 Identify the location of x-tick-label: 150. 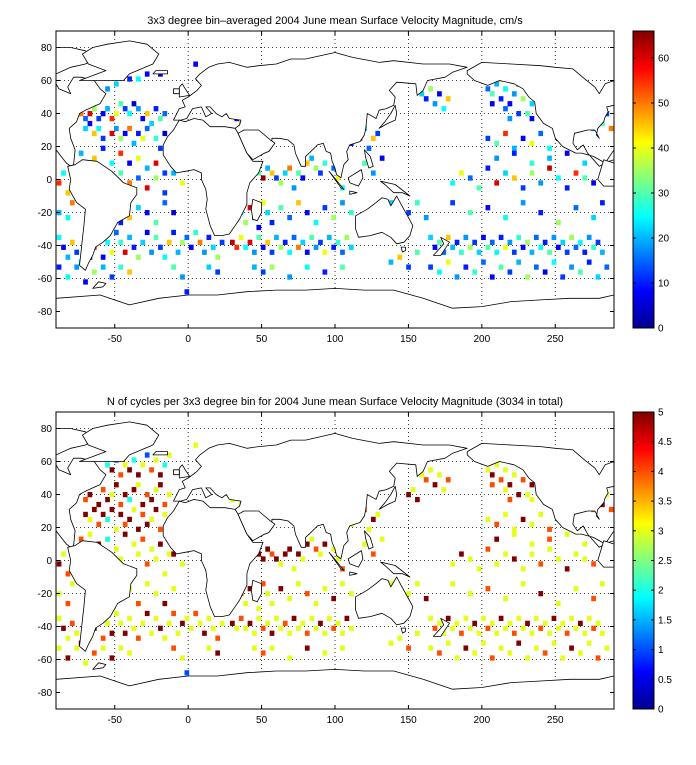
(408, 339).